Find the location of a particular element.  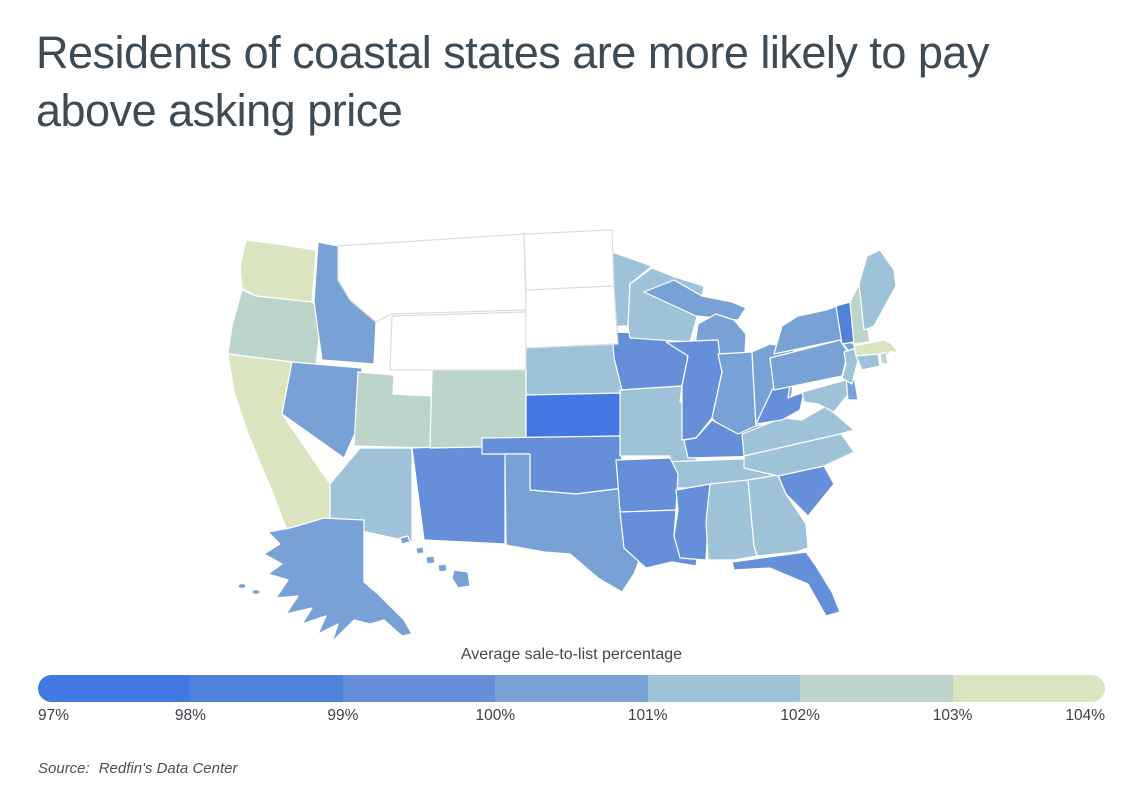

state-MT is located at coordinates (432, 278).